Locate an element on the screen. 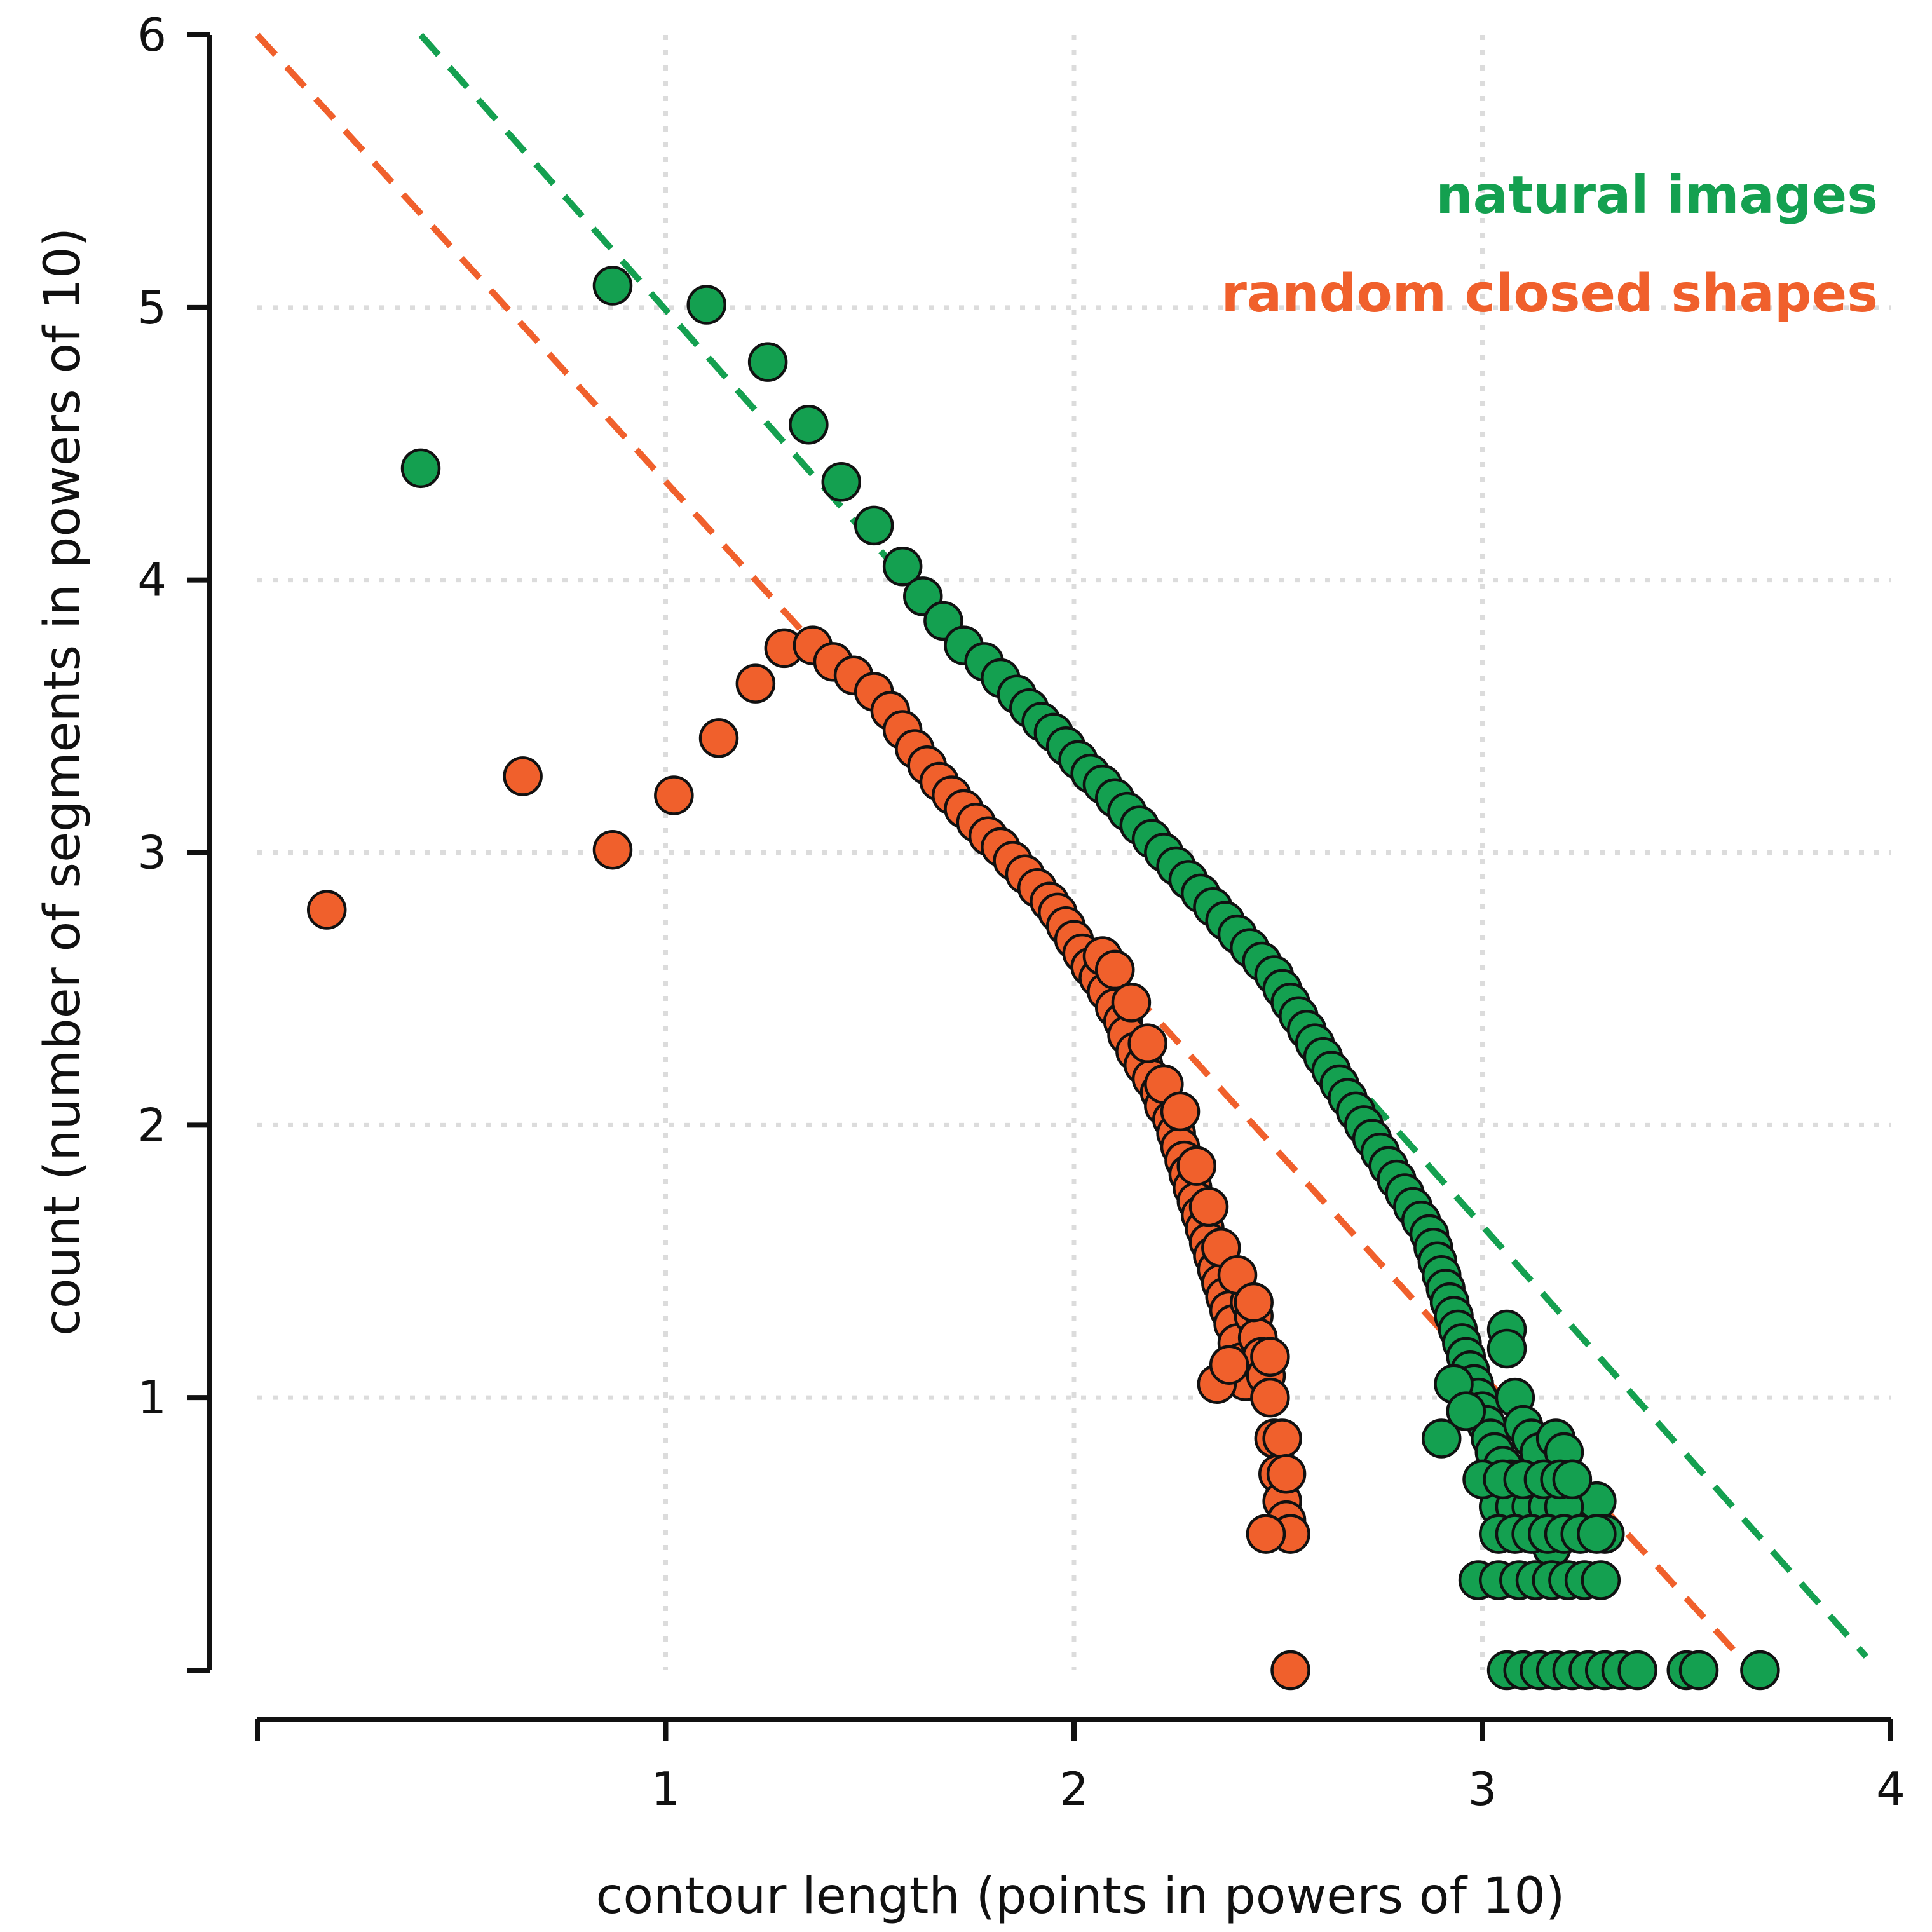  legend-random-closed-shapes: random closed shapes is located at coordinates (1549, 294).